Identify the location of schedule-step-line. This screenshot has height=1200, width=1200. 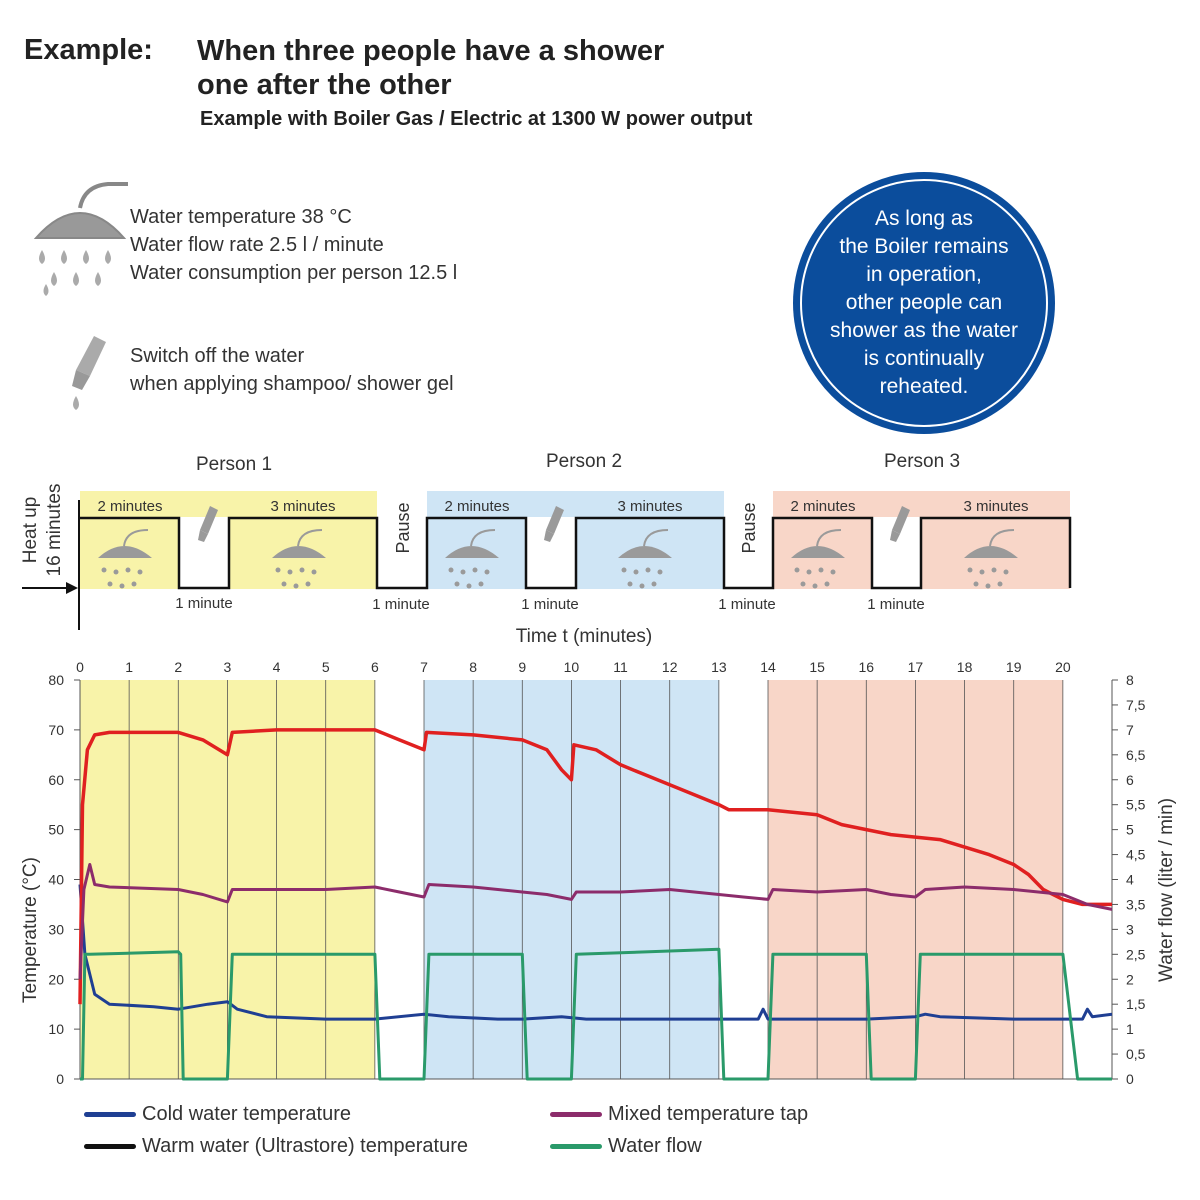
(576, 553).